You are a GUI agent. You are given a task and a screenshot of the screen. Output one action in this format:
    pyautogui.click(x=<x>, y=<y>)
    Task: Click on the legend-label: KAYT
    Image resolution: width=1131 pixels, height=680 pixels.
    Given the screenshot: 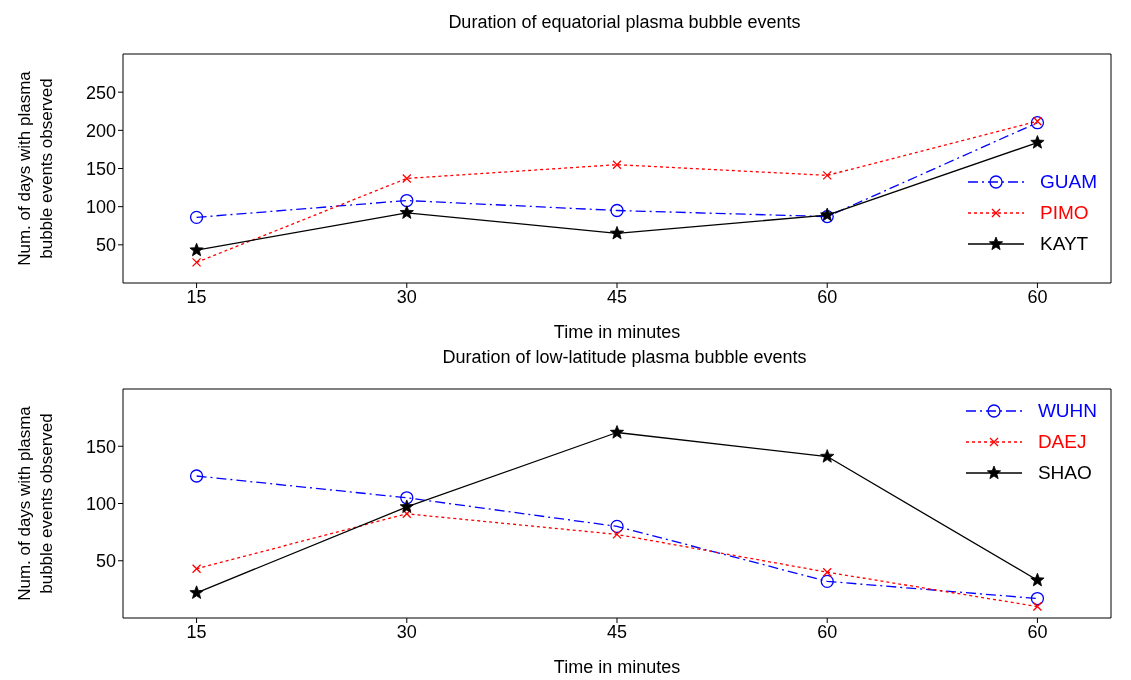 What is the action you would take?
    pyautogui.click(x=1064, y=243)
    